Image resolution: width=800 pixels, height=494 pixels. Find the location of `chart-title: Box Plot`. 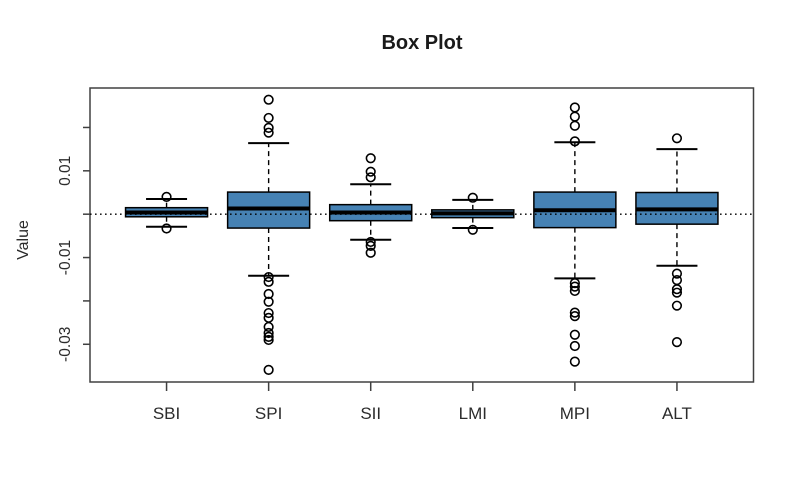

chart-title: Box Plot is located at coordinates (422, 43).